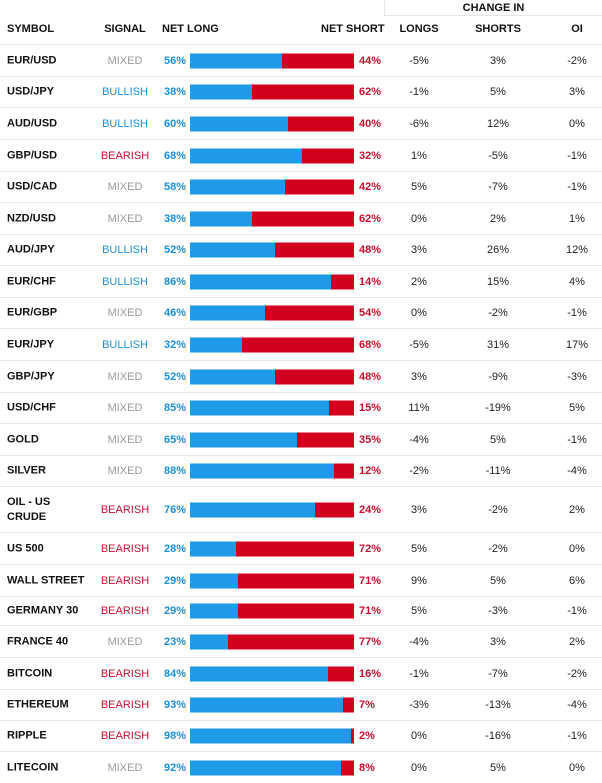 The image size is (602, 783). What do you see at coordinates (577, 471) in the screenshot?
I see `change-oi: -4%` at bounding box center [577, 471].